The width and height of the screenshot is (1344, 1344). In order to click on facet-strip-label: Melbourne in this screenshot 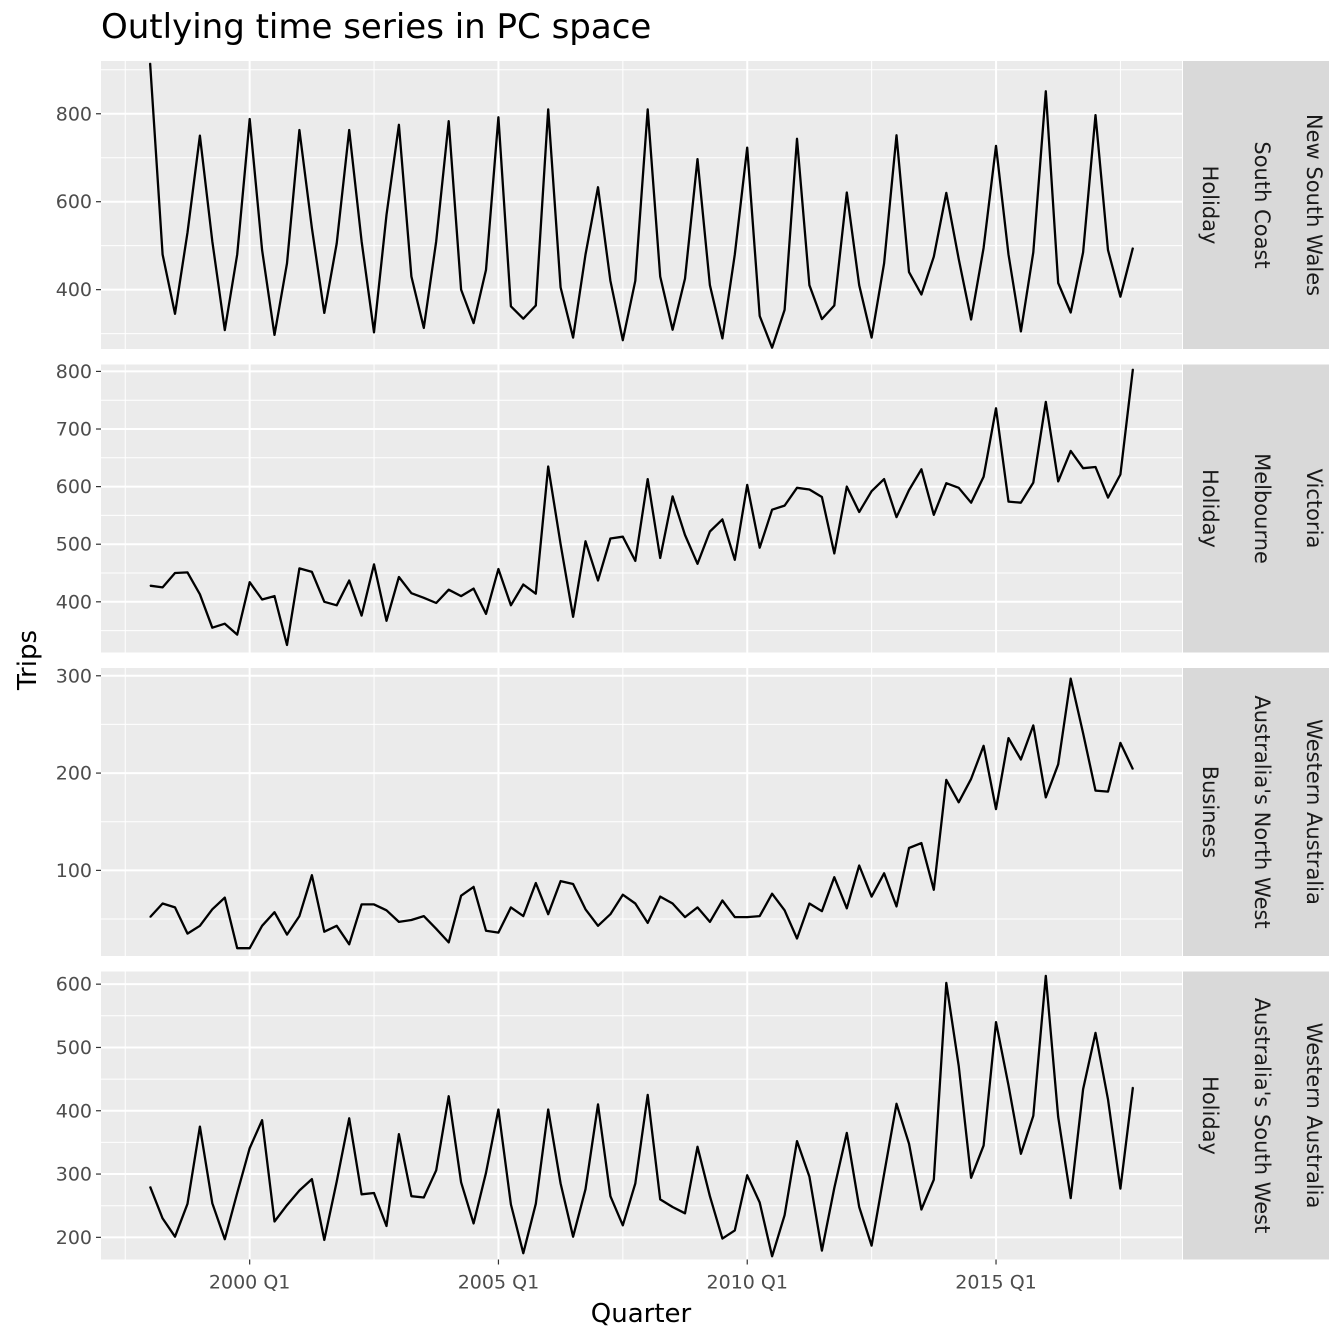, I will do `click(1262, 508)`.